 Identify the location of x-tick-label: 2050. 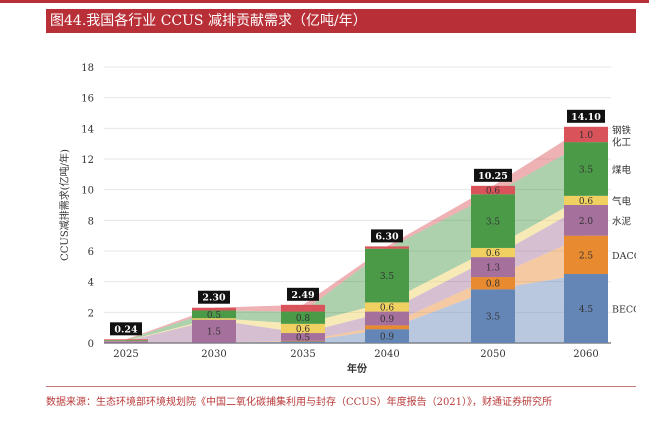
(492, 354).